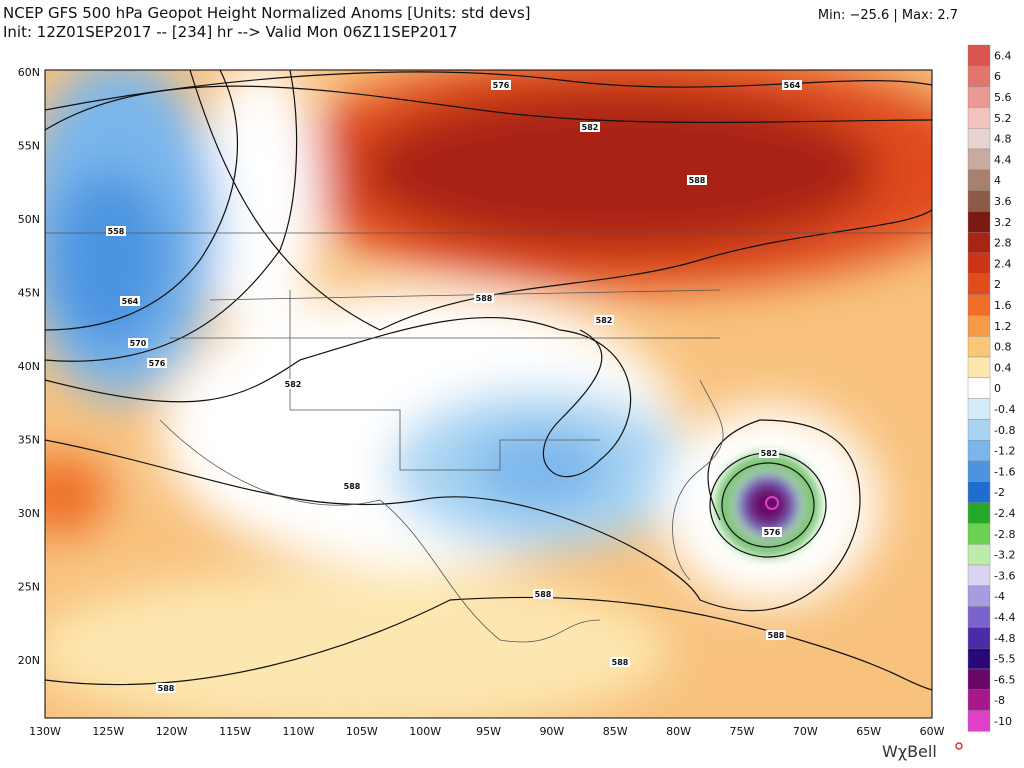 This screenshot has height=768, width=1024. What do you see at coordinates (1004, 513) in the screenshot?
I see `colorbar-label: -2.4` at bounding box center [1004, 513].